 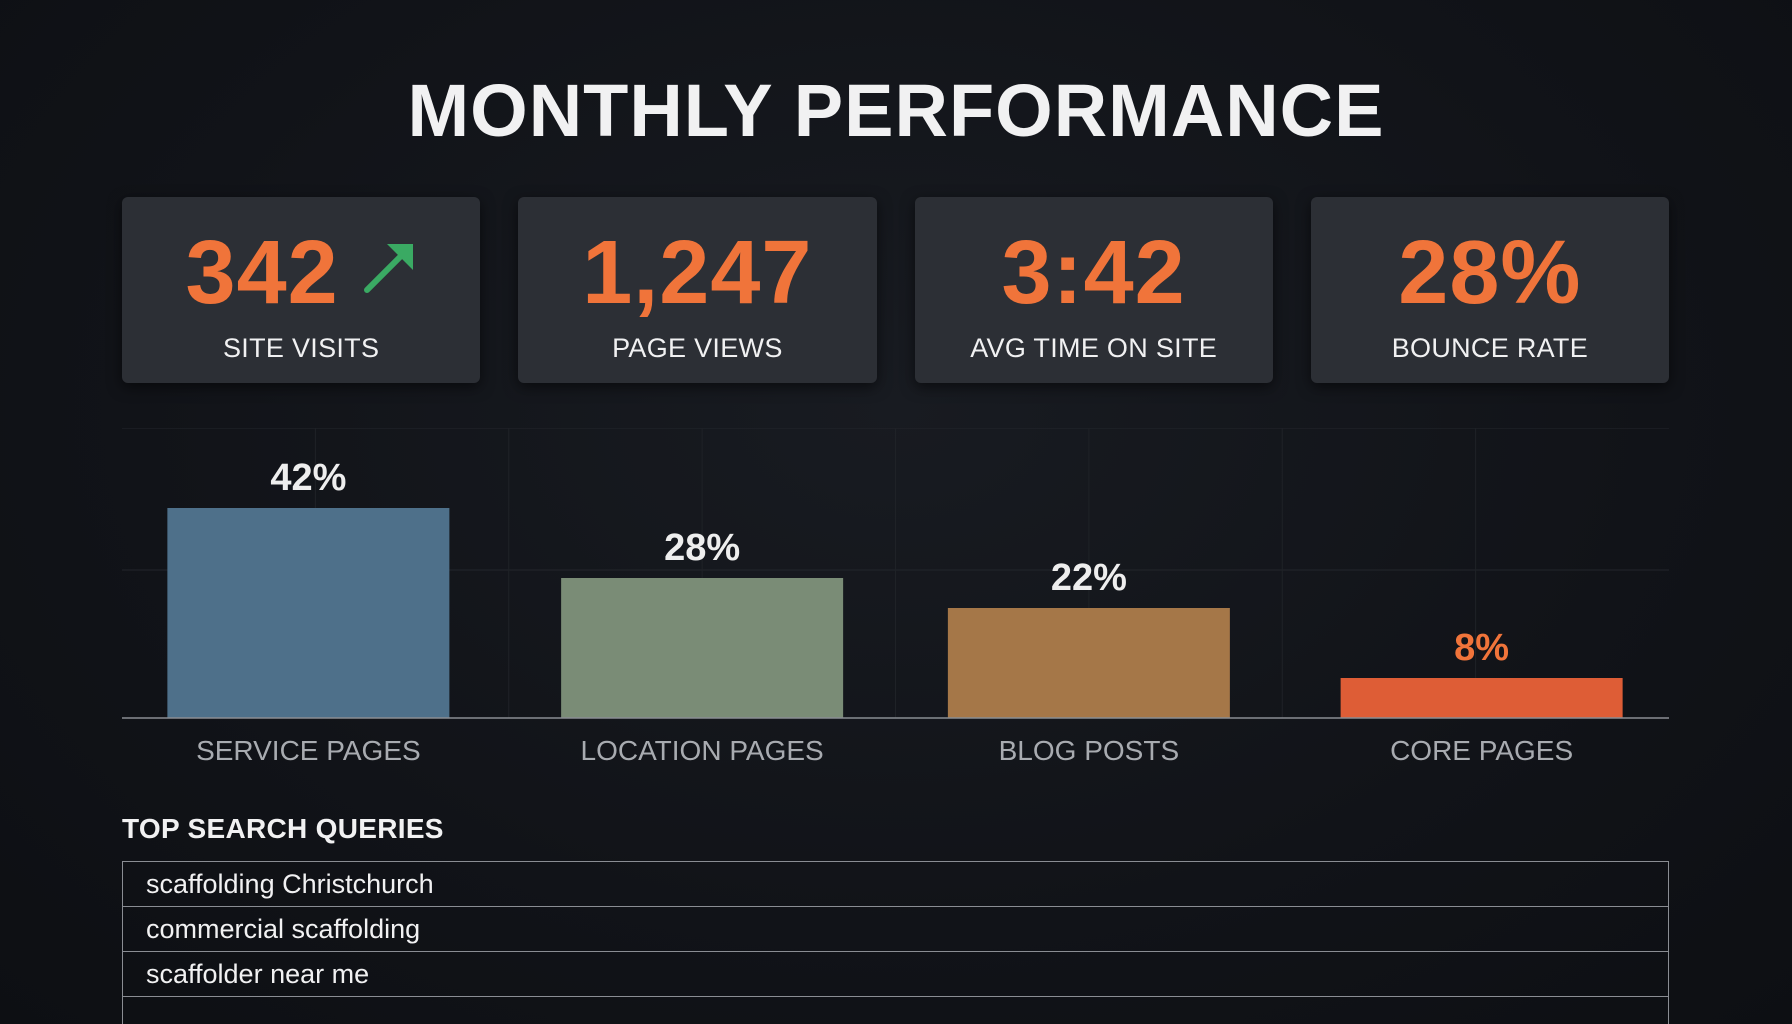 I want to click on query-cell: commercial scaffolding, so click(x=895, y=929).